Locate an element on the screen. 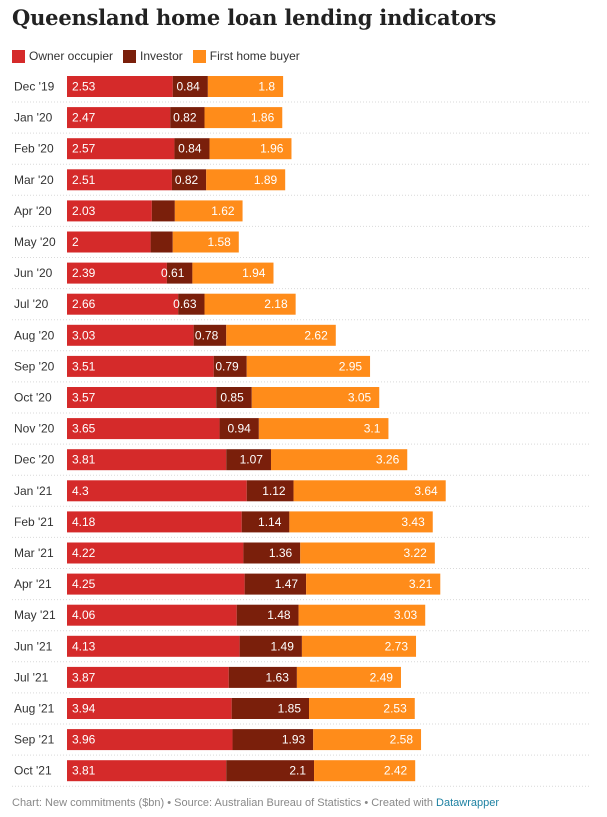  data-label-first-home-buyer: 3.05 is located at coordinates (360, 398).